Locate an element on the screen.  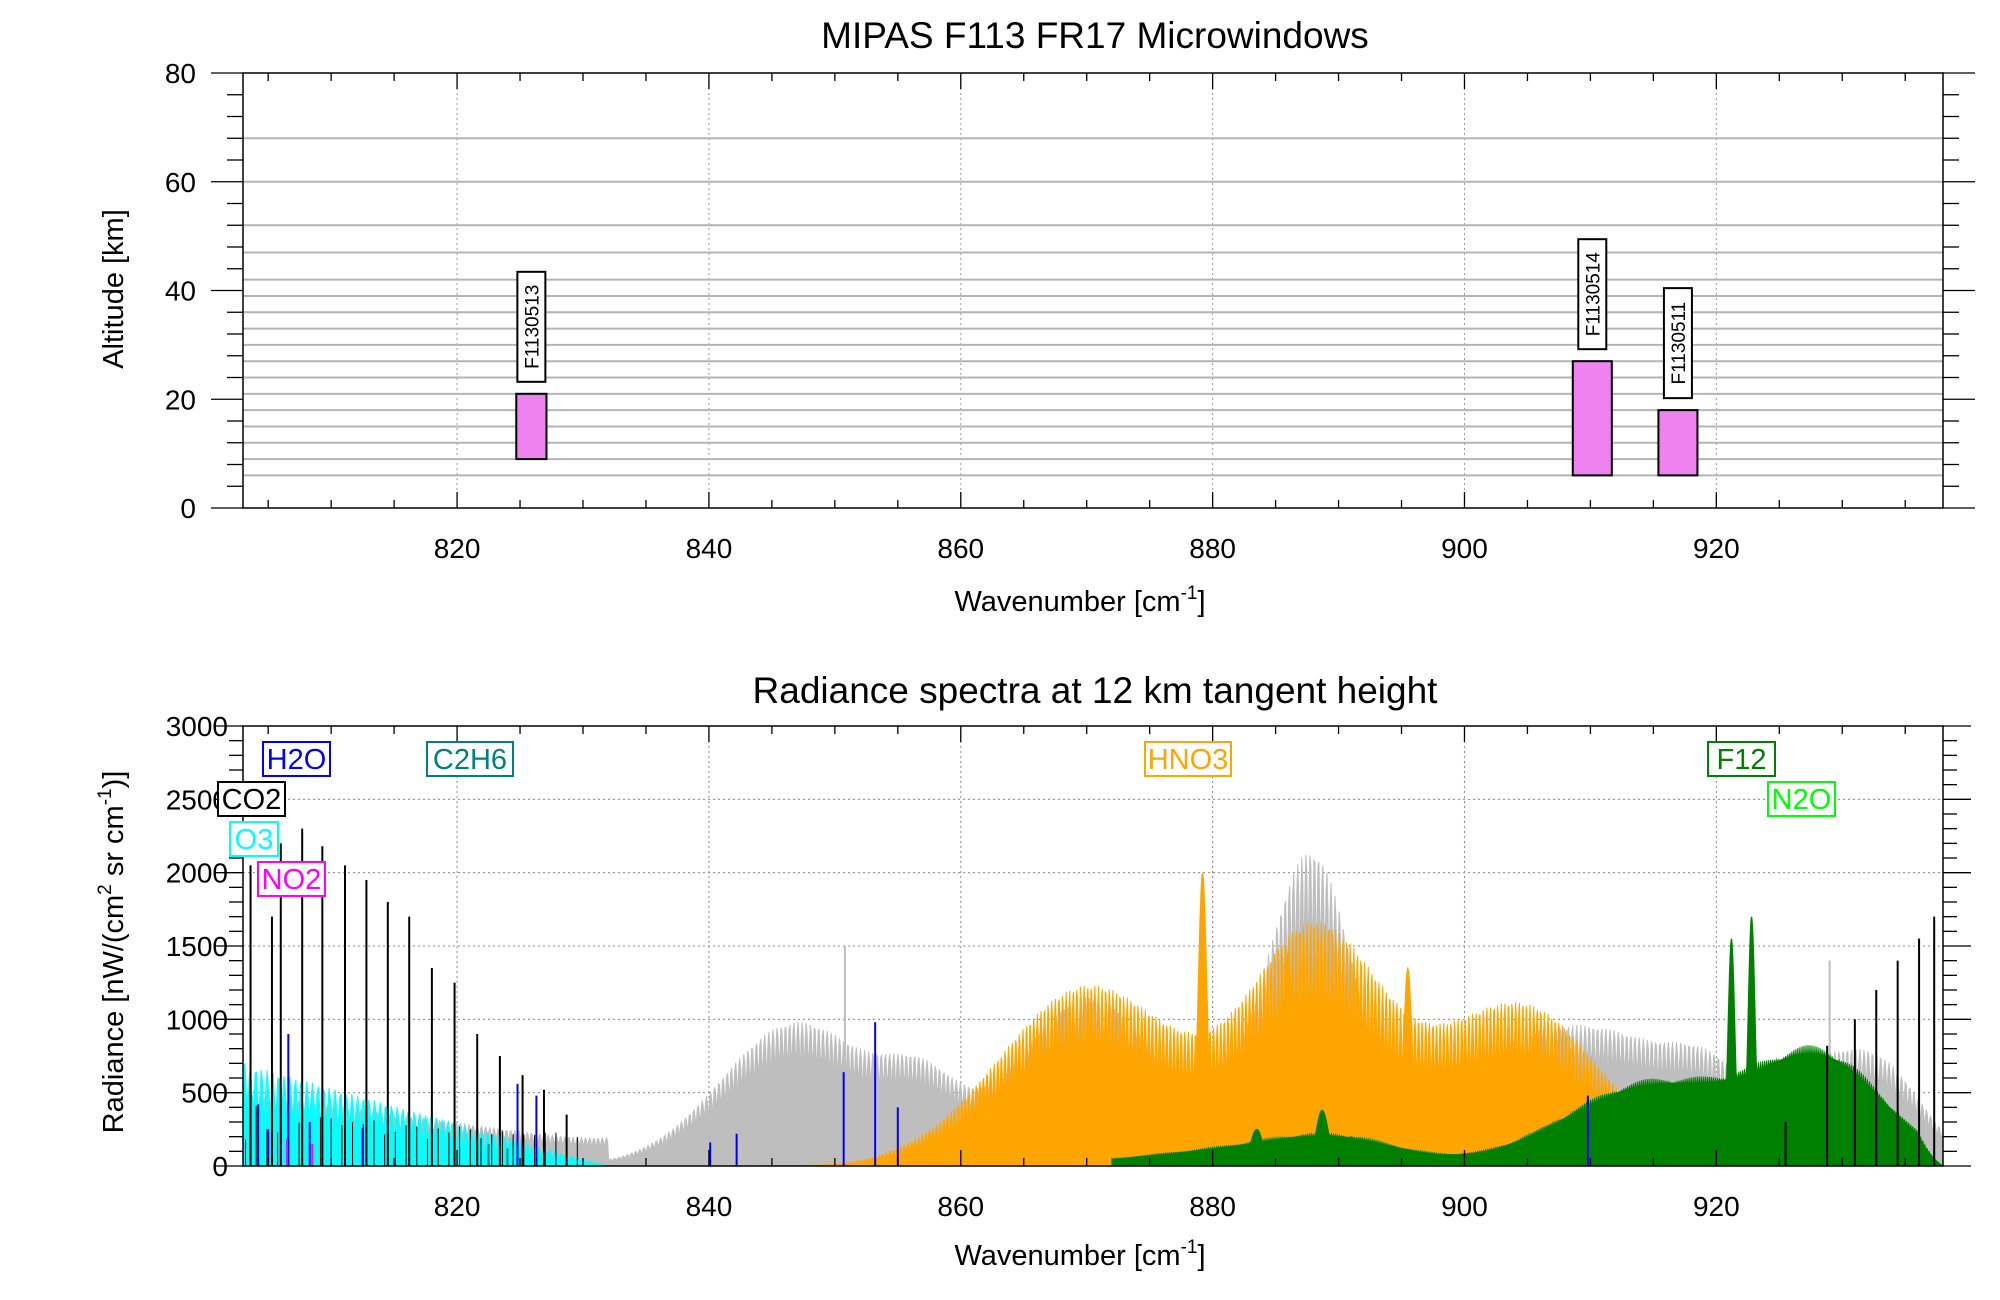
y-tick-label: 3000 is located at coordinates (197, 726).